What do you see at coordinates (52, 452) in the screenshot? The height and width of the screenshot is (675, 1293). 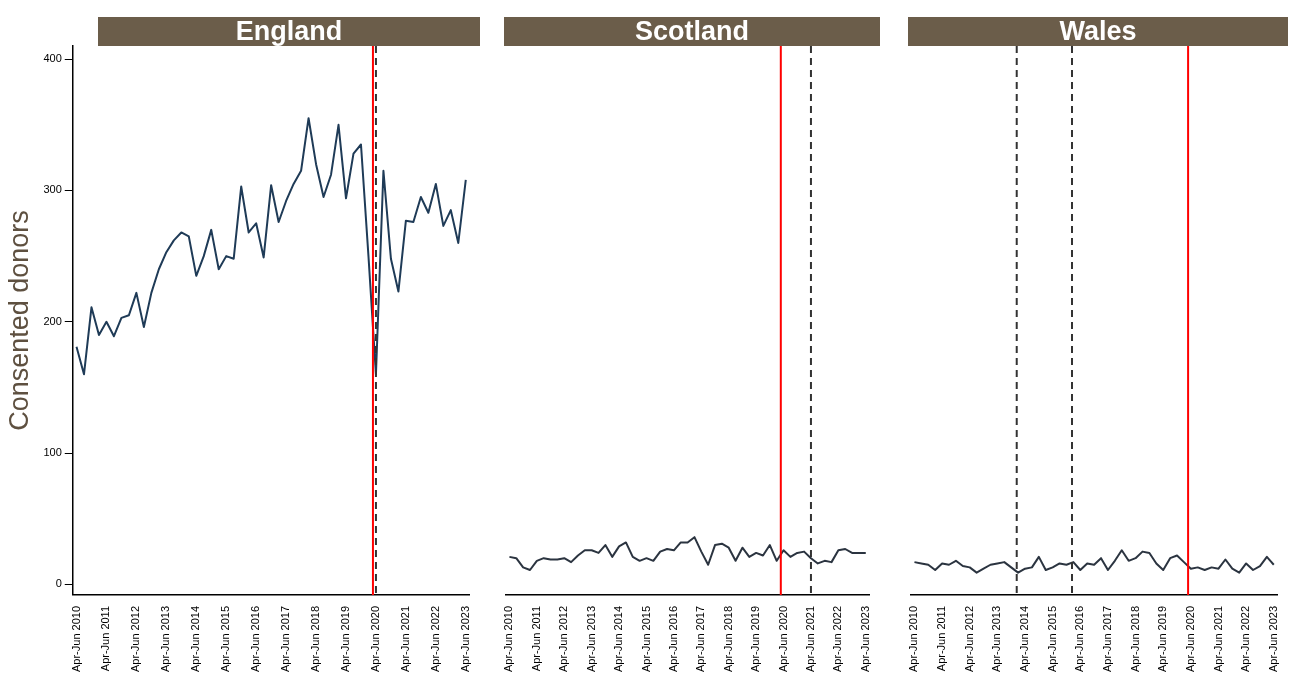 I see `y-tick-label: 100` at bounding box center [52, 452].